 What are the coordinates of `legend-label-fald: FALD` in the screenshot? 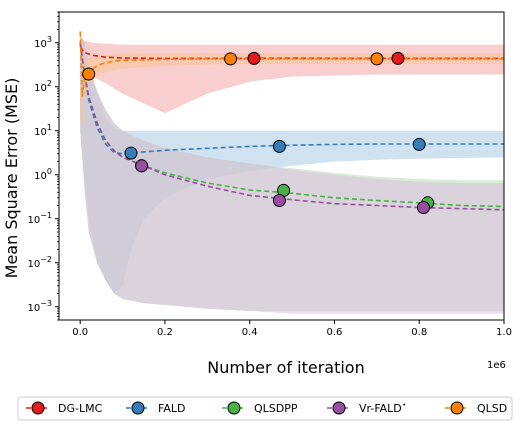 It's located at (171, 408).